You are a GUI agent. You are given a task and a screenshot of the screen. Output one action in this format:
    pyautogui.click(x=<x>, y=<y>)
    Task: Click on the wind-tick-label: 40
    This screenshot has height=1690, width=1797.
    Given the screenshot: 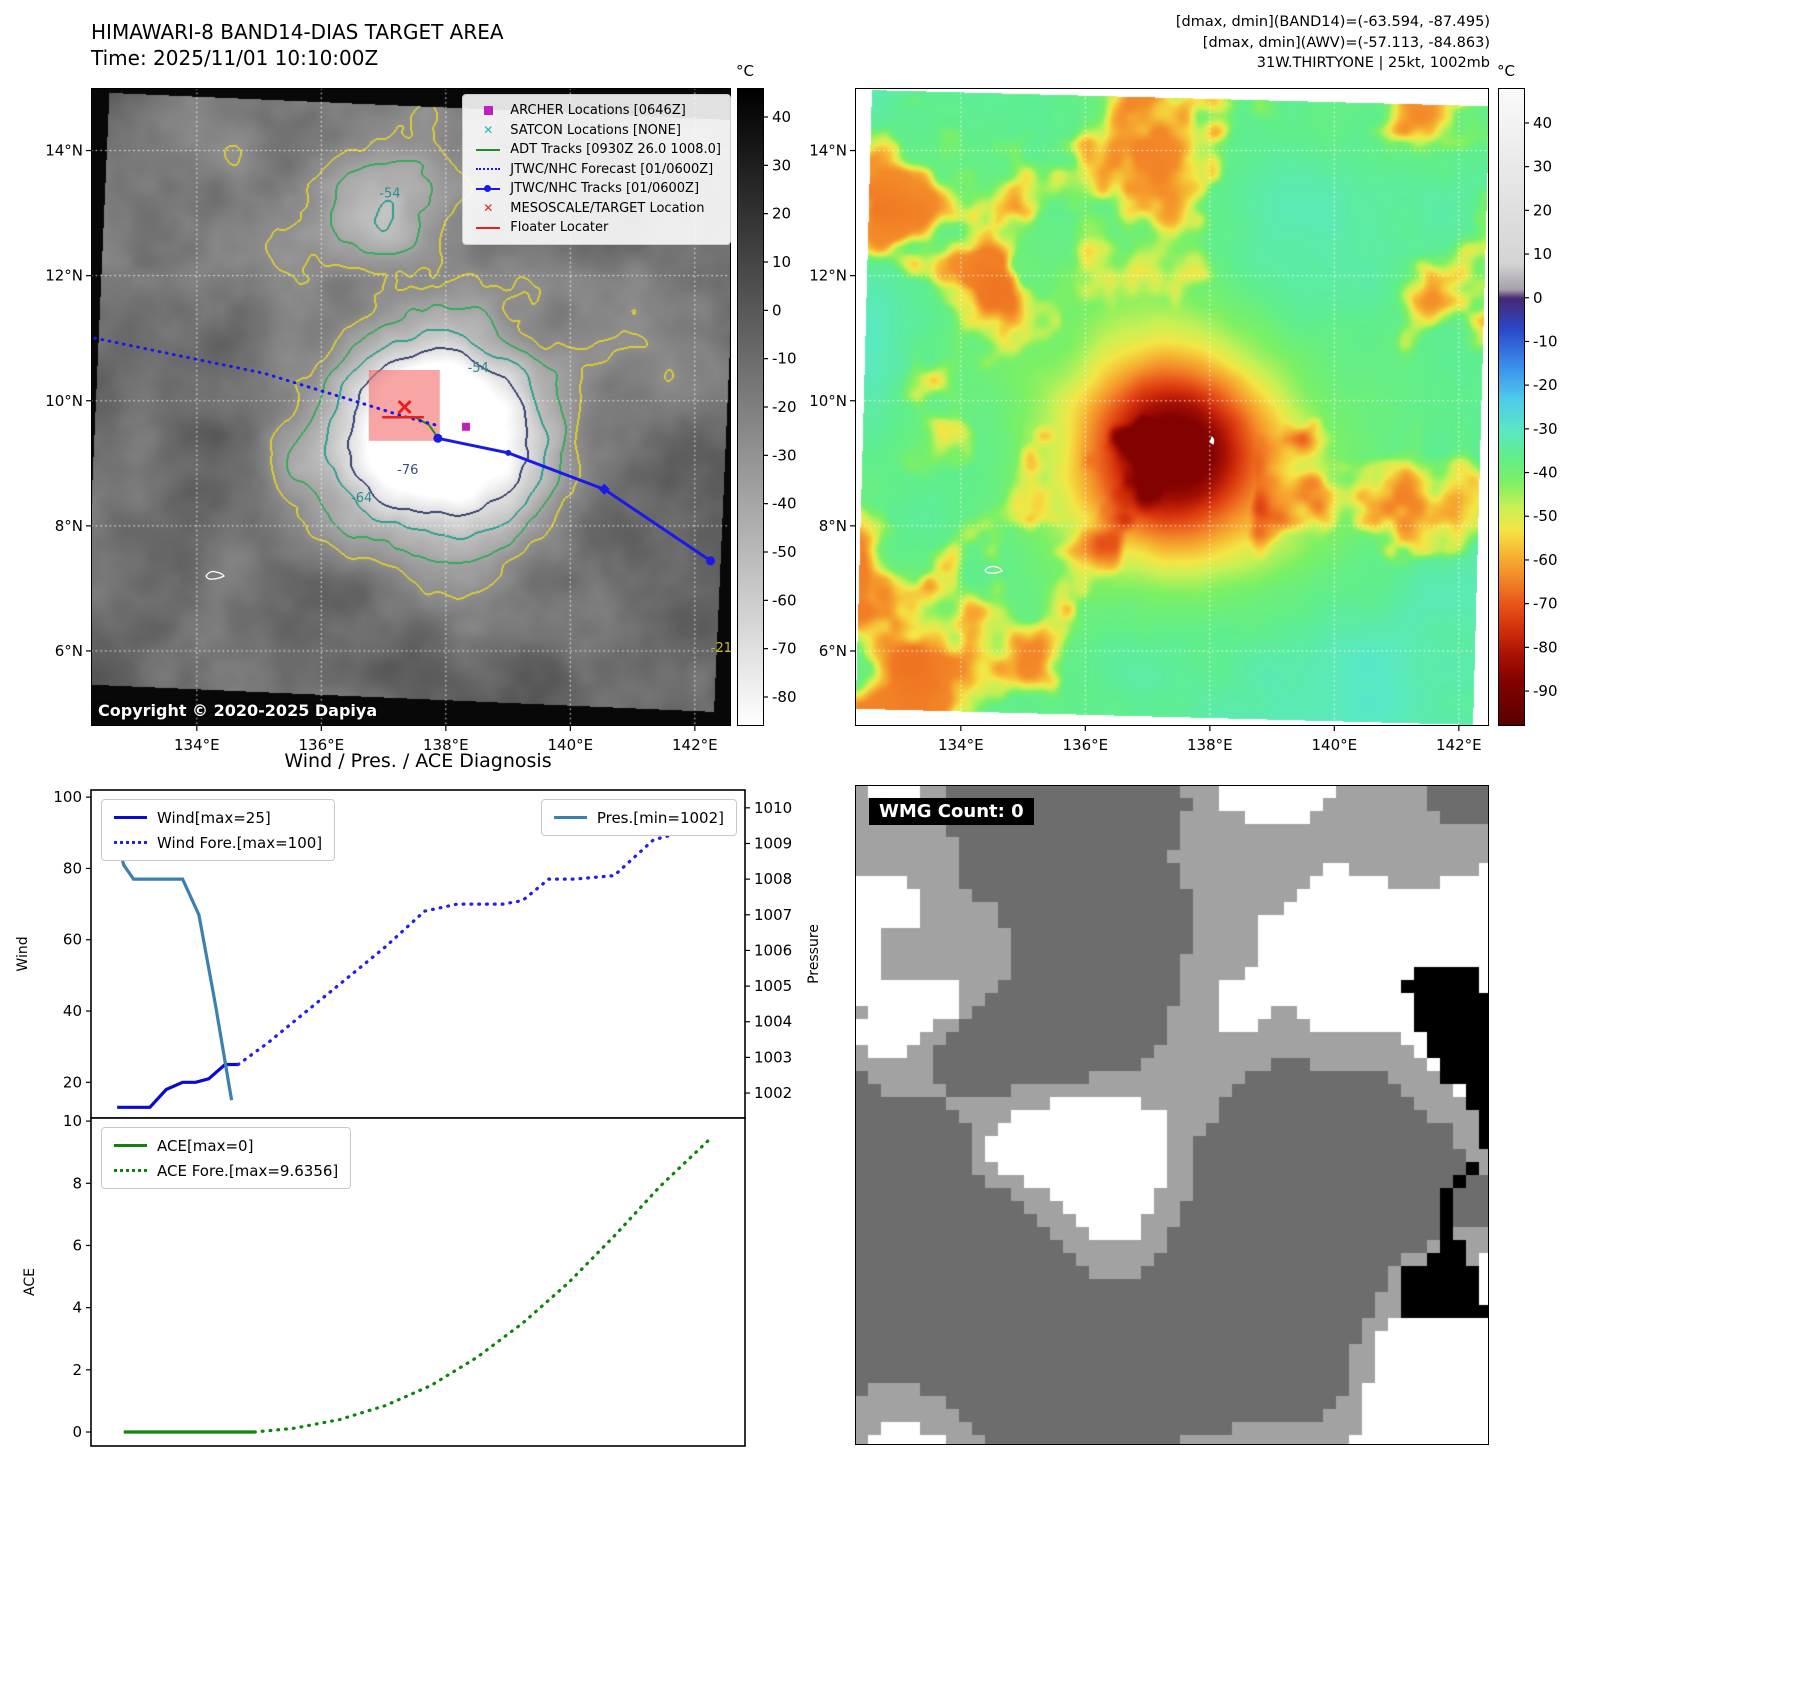 What is the action you would take?
    pyautogui.click(x=72, y=1011)
    